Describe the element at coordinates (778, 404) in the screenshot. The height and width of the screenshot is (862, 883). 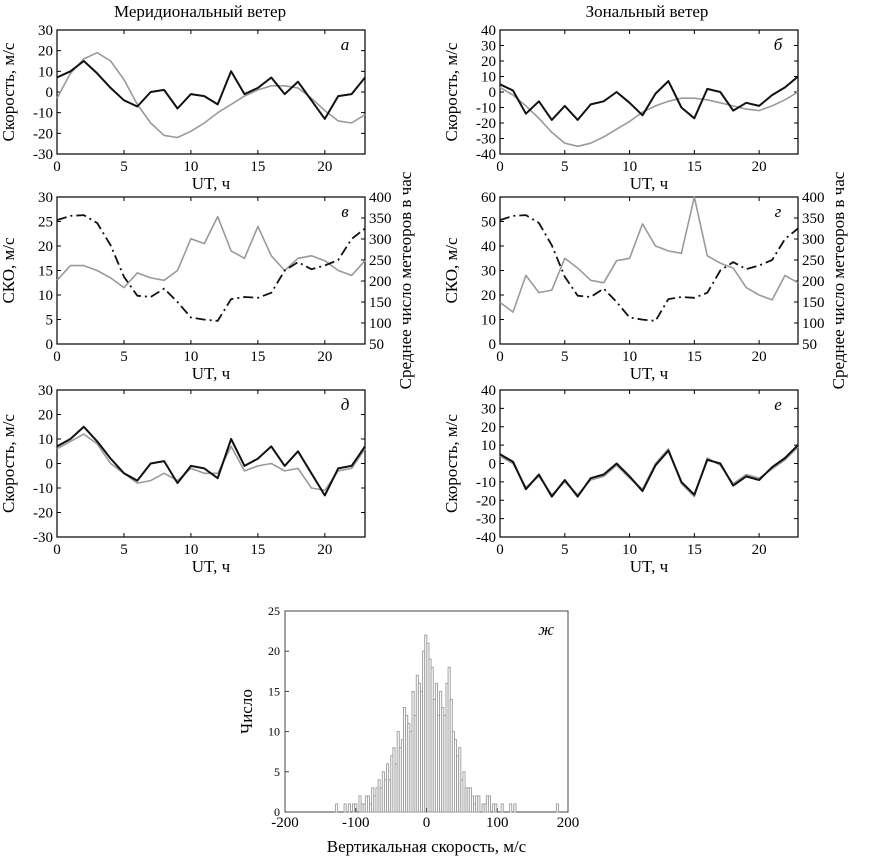
I see `panel-letter: е` at that location.